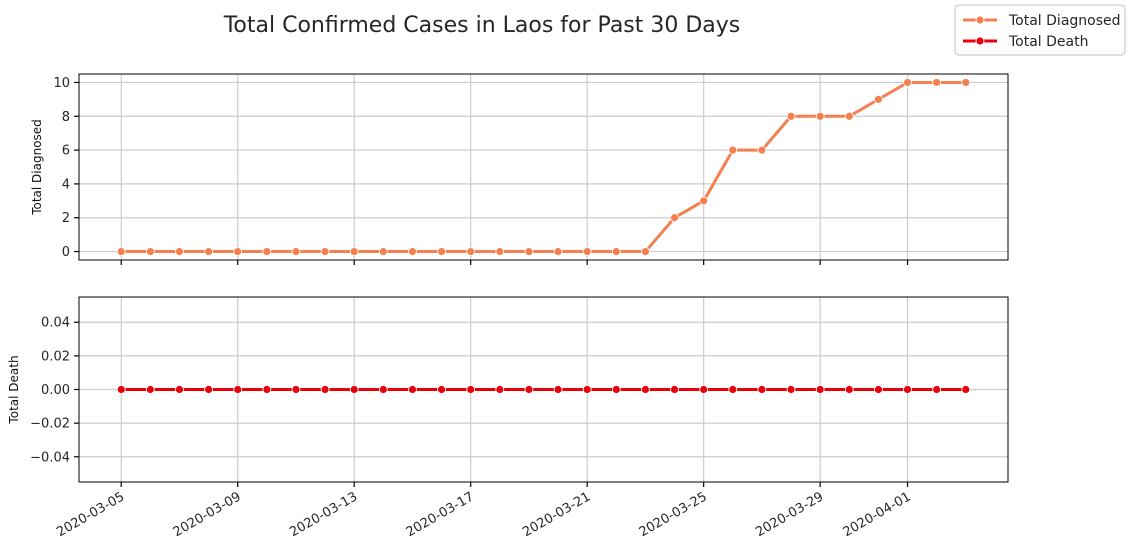 This screenshot has height=556, width=1131. Describe the element at coordinates (14, 389) in the screenshot. I see `y-axis-label: Total Death` at that location.